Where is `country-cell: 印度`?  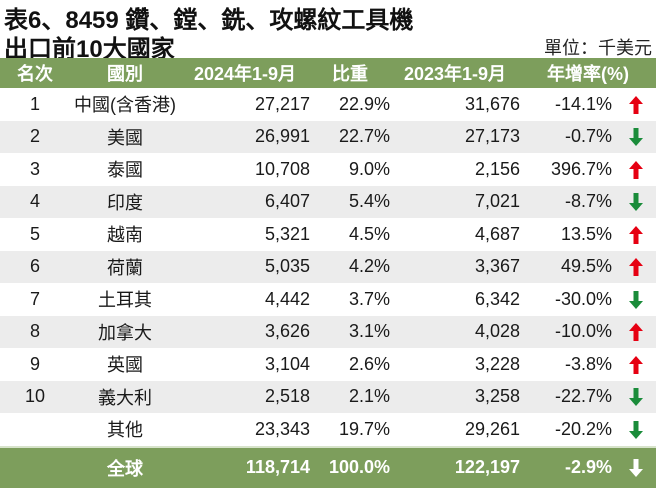 country-cell: 印度 is located at coordinates (125, 201).